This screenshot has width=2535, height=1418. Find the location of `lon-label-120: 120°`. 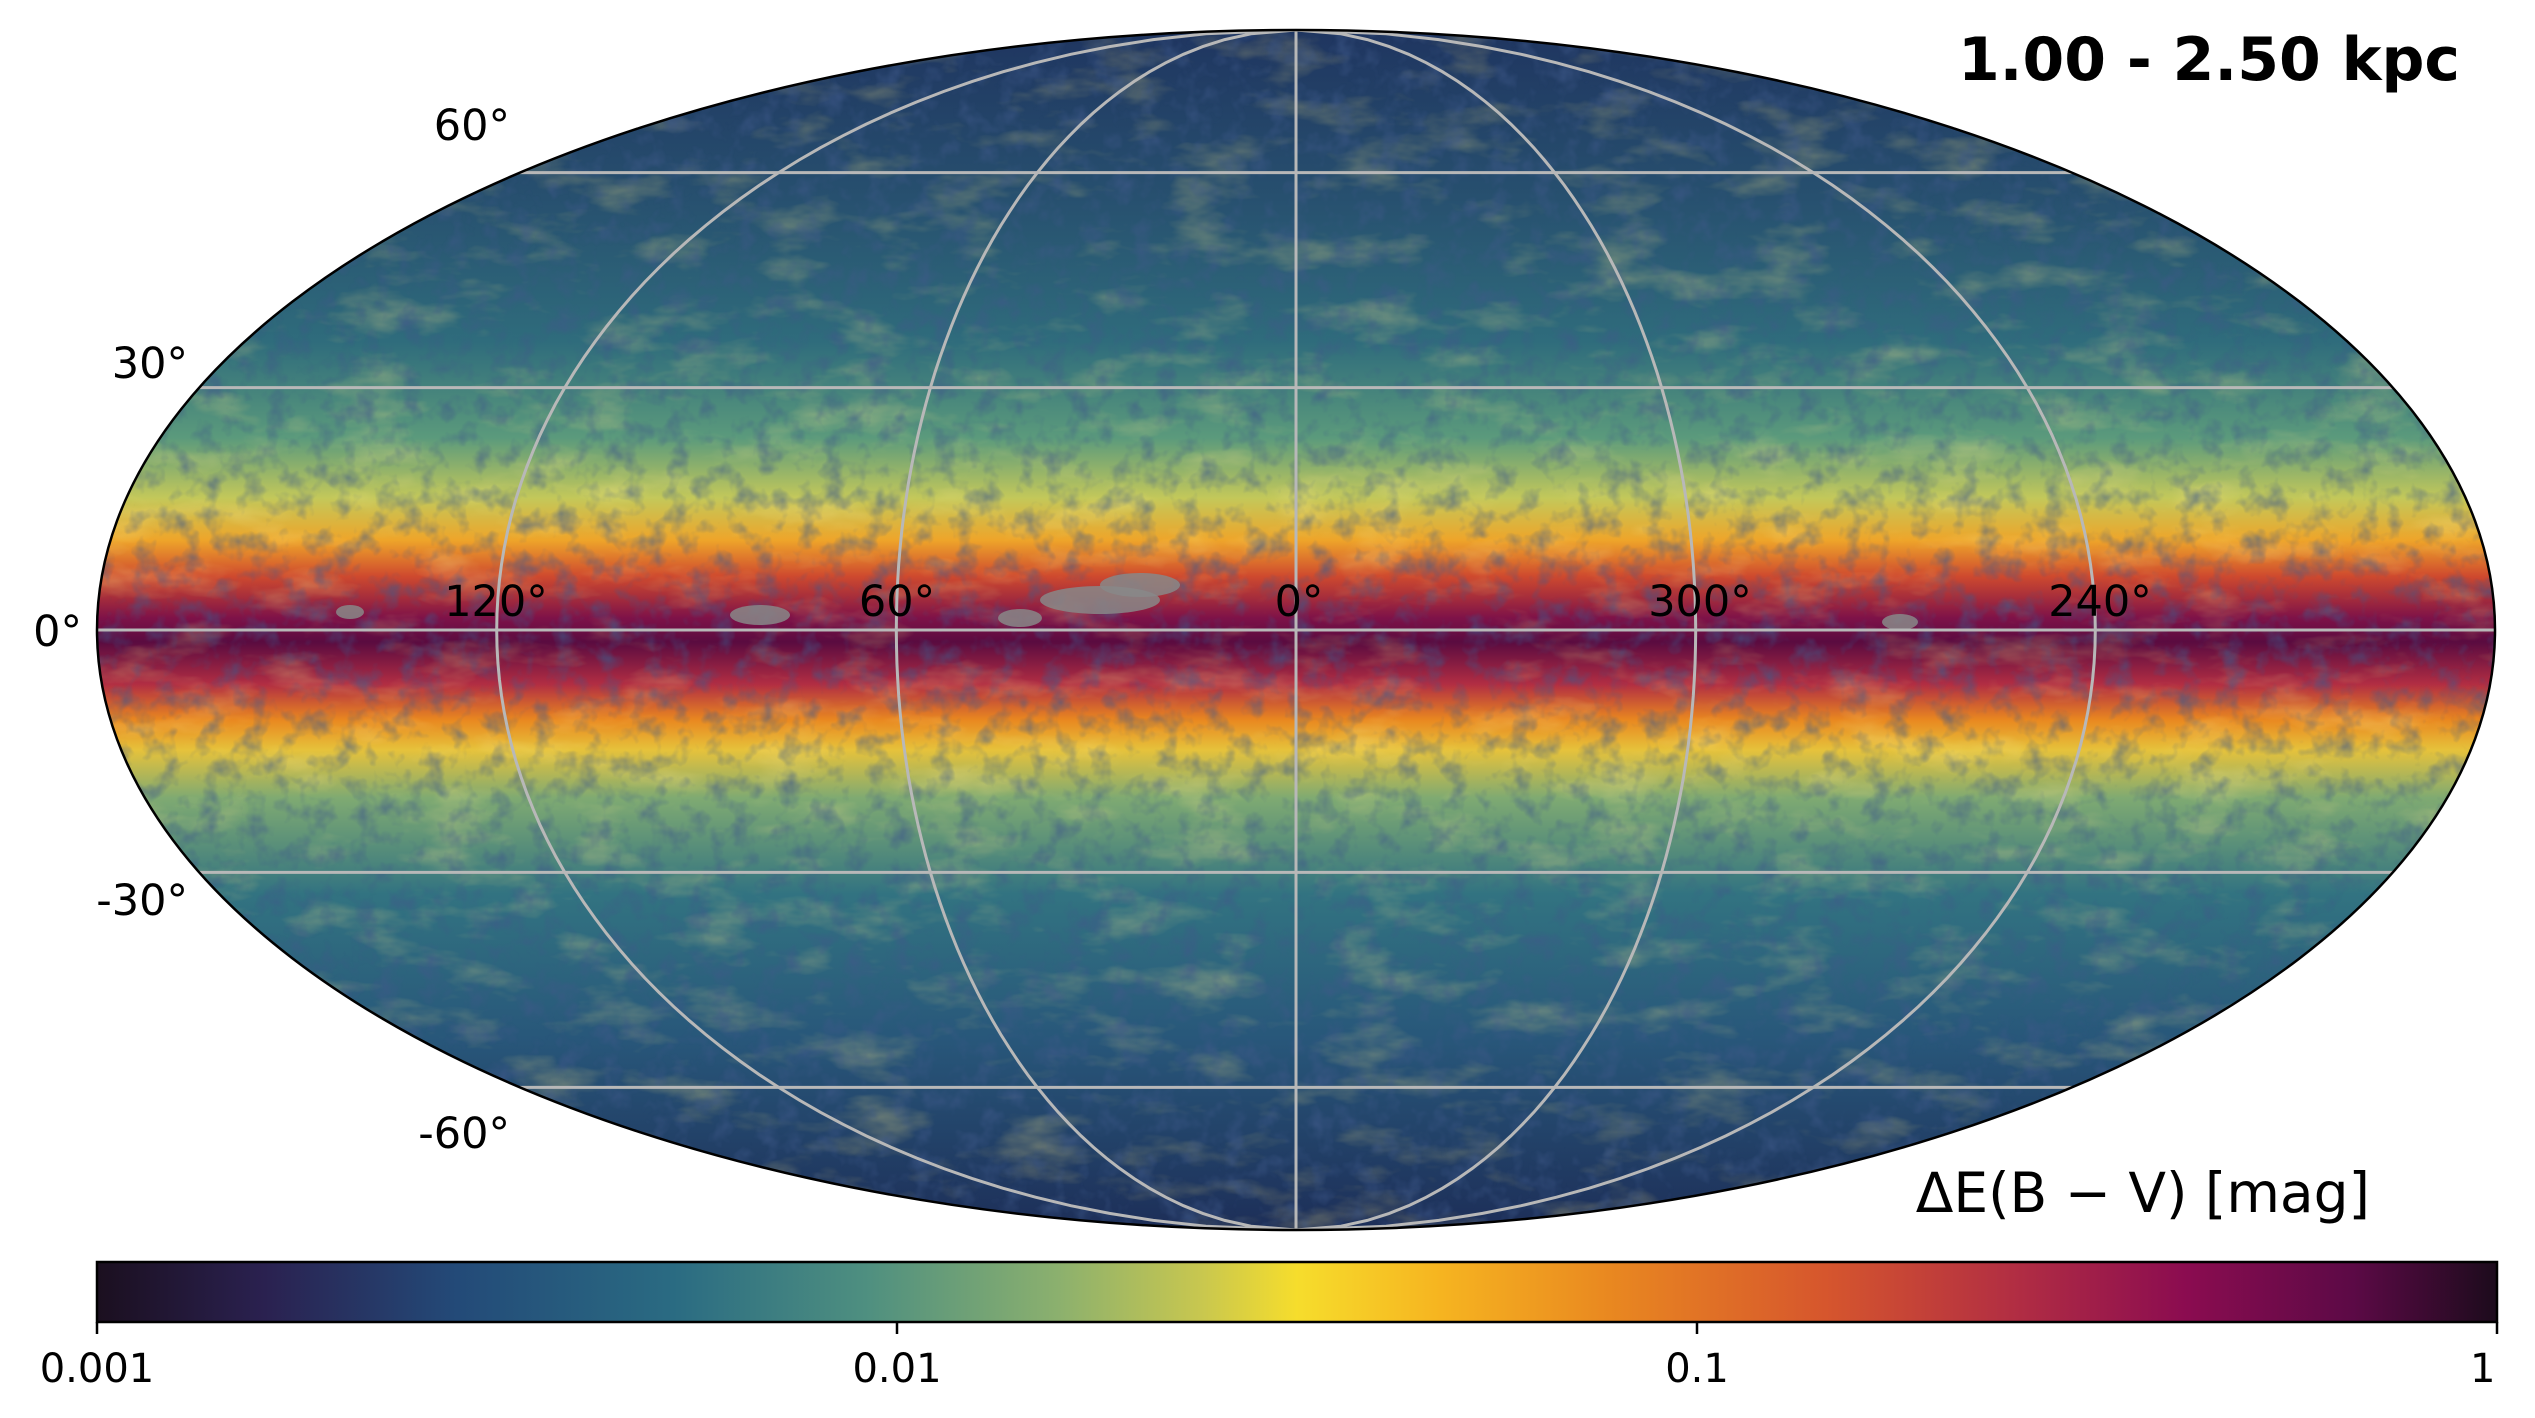

lon-label-120: 120° is located at coordinates (496, 602).